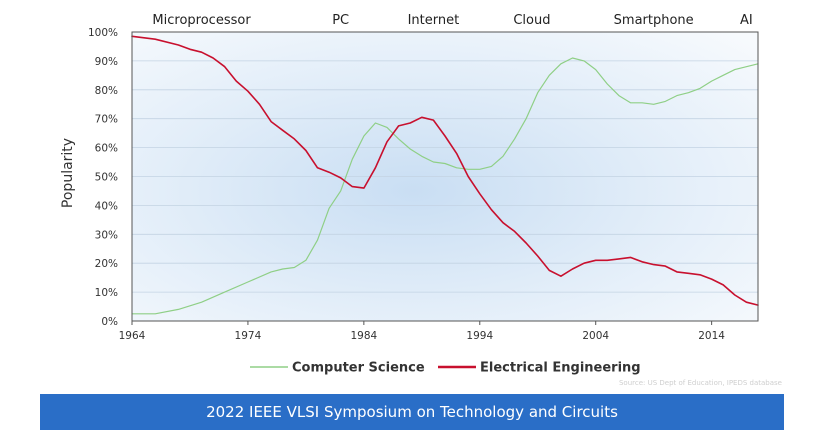 This screenshot has width=822, height=443. Describe the element at coordinates (106, 149) in the screenshot. I see `y-tick-label: 60%` at that location.